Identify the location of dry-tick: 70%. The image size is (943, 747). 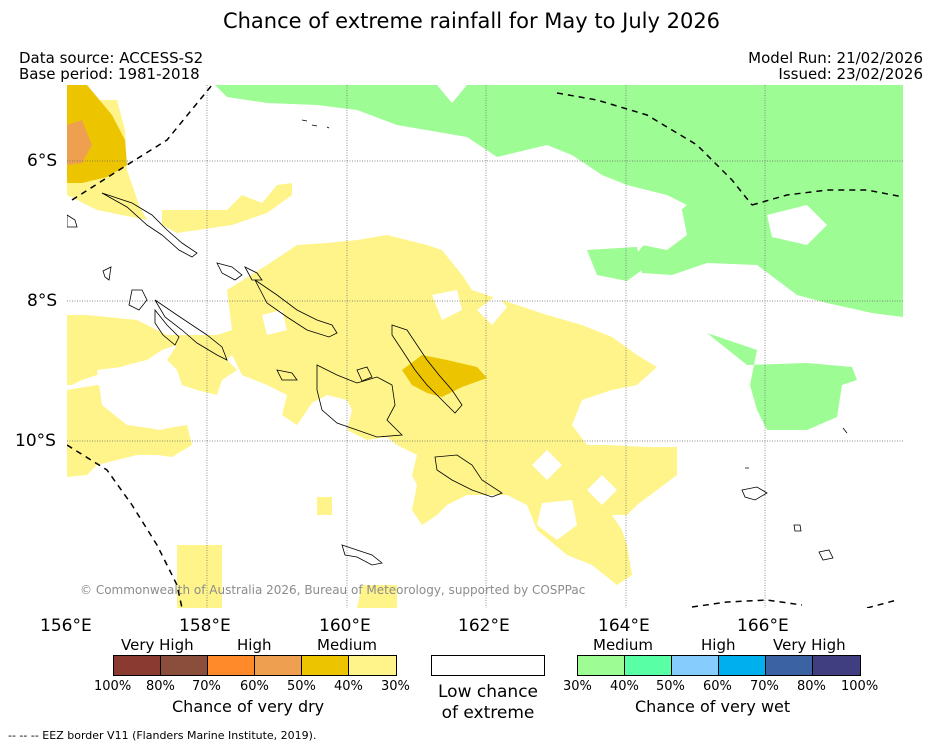
(206, 686).